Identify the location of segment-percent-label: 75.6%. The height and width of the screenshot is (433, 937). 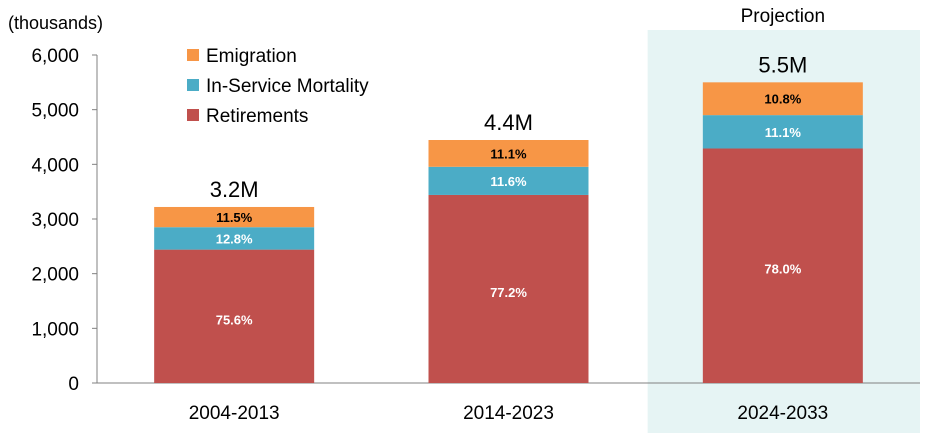
(234, 319).